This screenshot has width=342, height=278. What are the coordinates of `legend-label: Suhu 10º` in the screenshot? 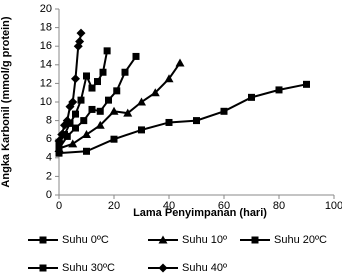 It's located at (204, 240).